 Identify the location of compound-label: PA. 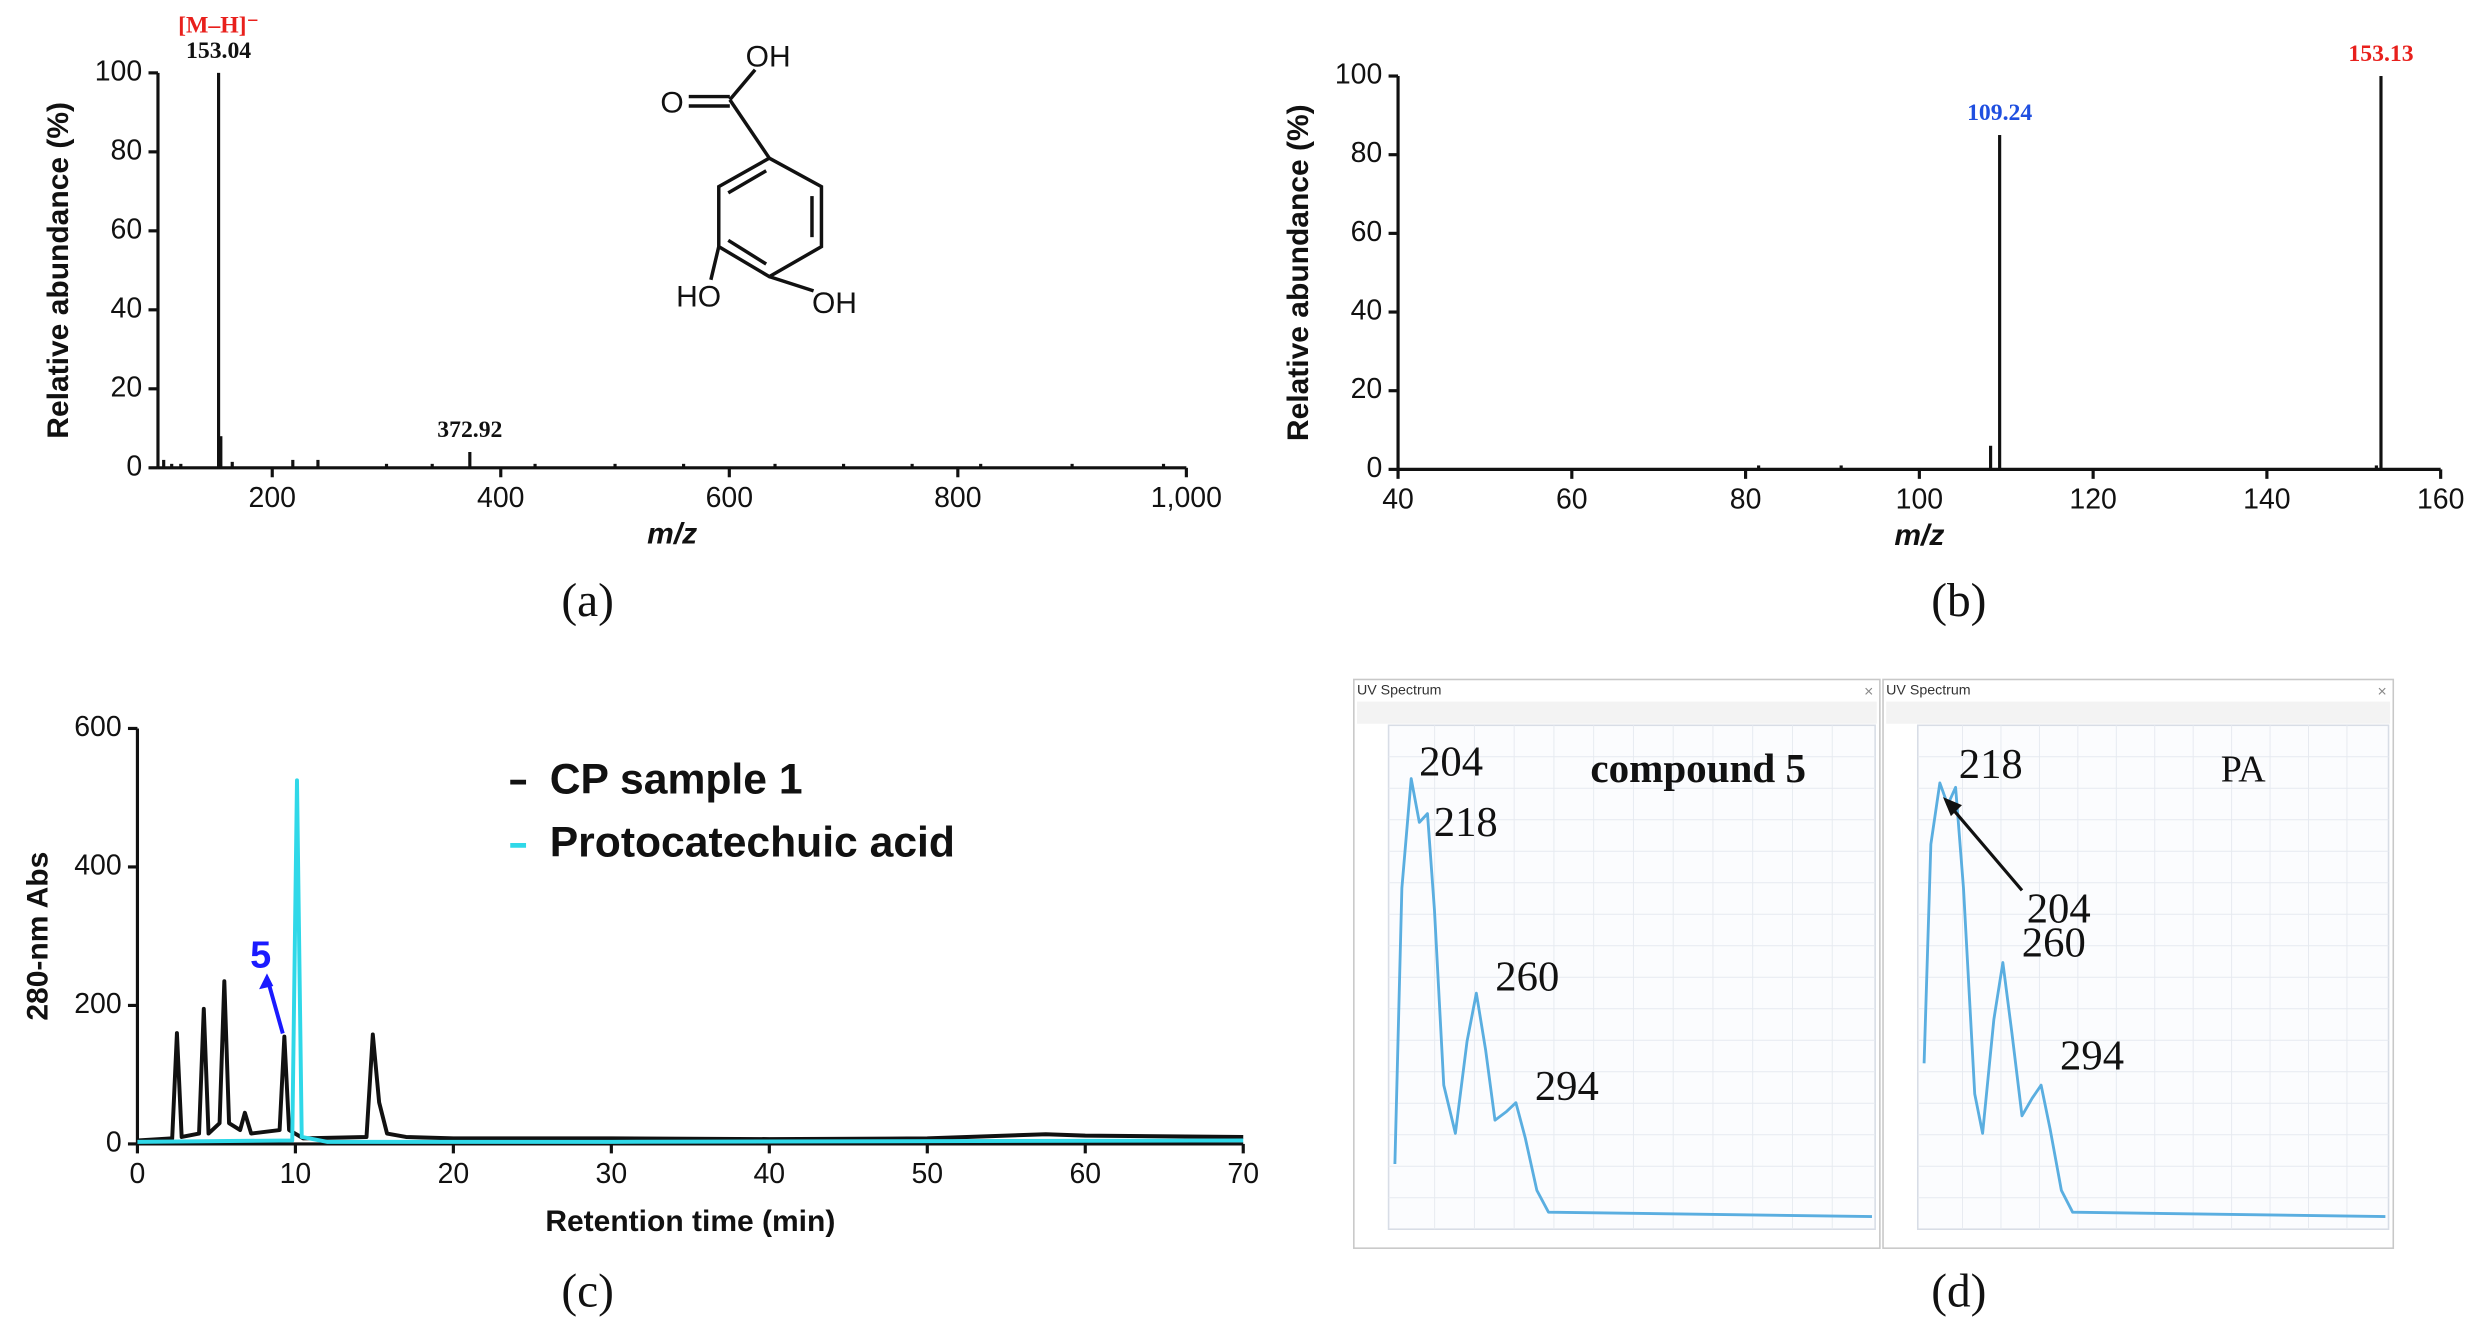
(2244, 769).